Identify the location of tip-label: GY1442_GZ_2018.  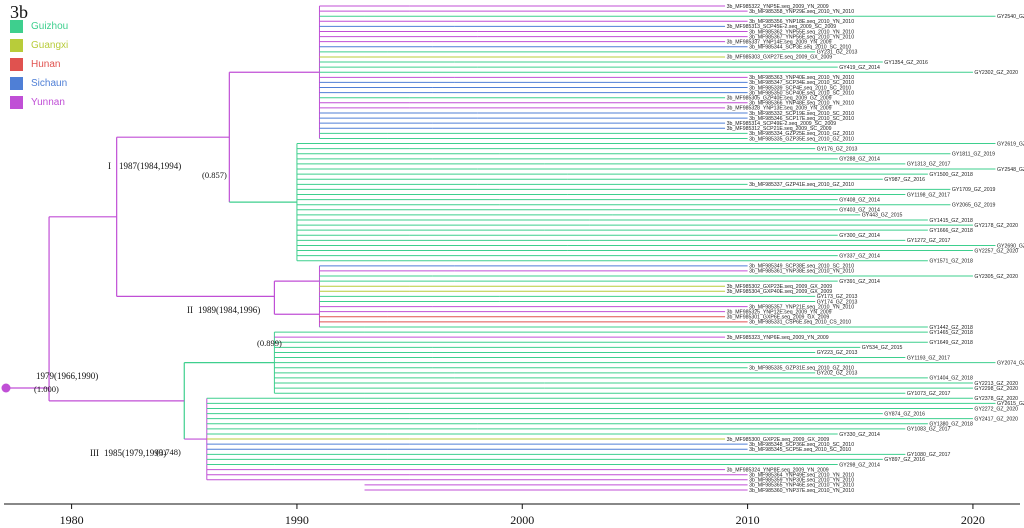
(951, 328).